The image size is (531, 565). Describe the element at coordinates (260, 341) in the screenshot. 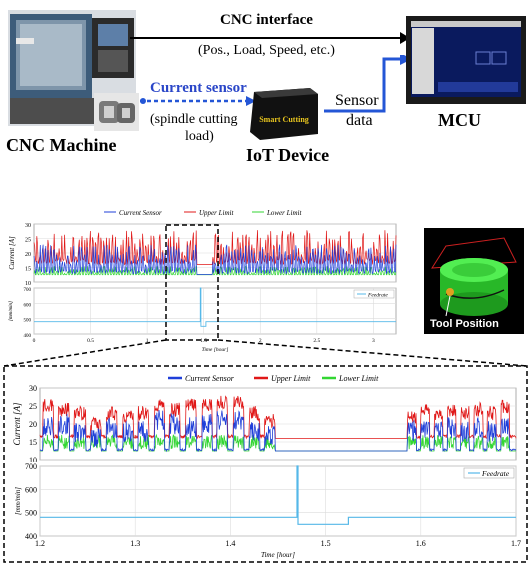

I see `x-tick-label: 2` at that location.